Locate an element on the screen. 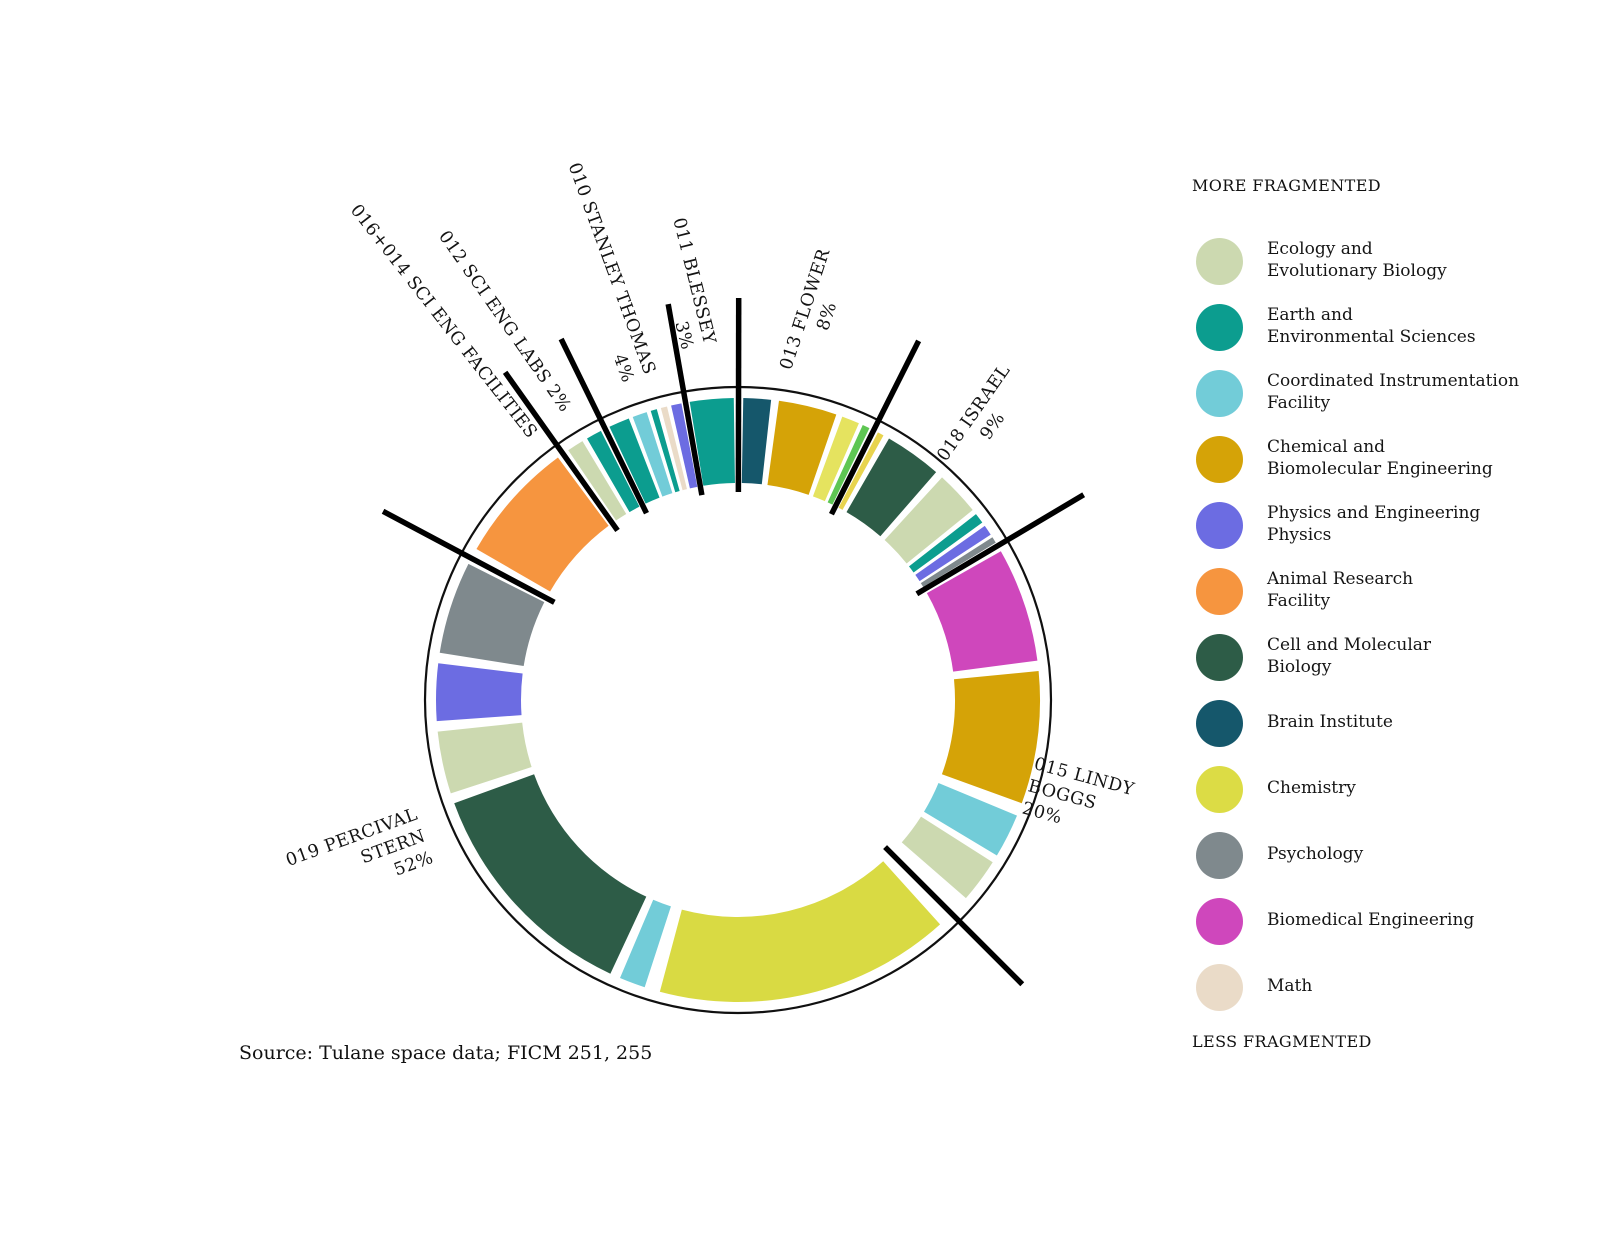 This screenshot has width=1600, height=1236. earth-color-dot is located at coordinates (1219, 327).